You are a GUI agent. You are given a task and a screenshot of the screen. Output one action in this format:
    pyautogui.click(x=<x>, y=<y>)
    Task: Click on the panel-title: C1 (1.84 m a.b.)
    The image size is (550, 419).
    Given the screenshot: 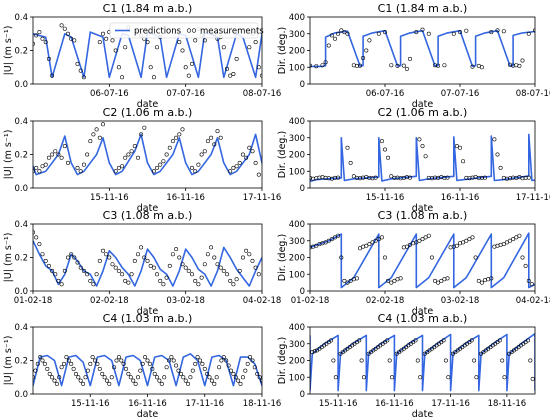 What is the action you would take?
    pyautogui.click(x=423, y=8)
    